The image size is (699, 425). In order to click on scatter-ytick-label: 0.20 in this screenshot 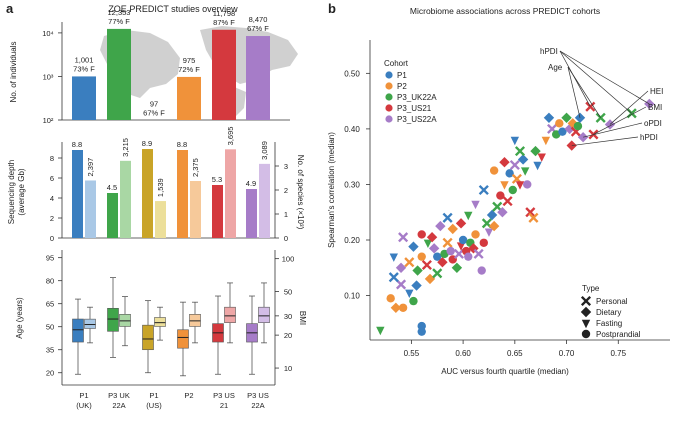, I will do `click(352, 240)`.